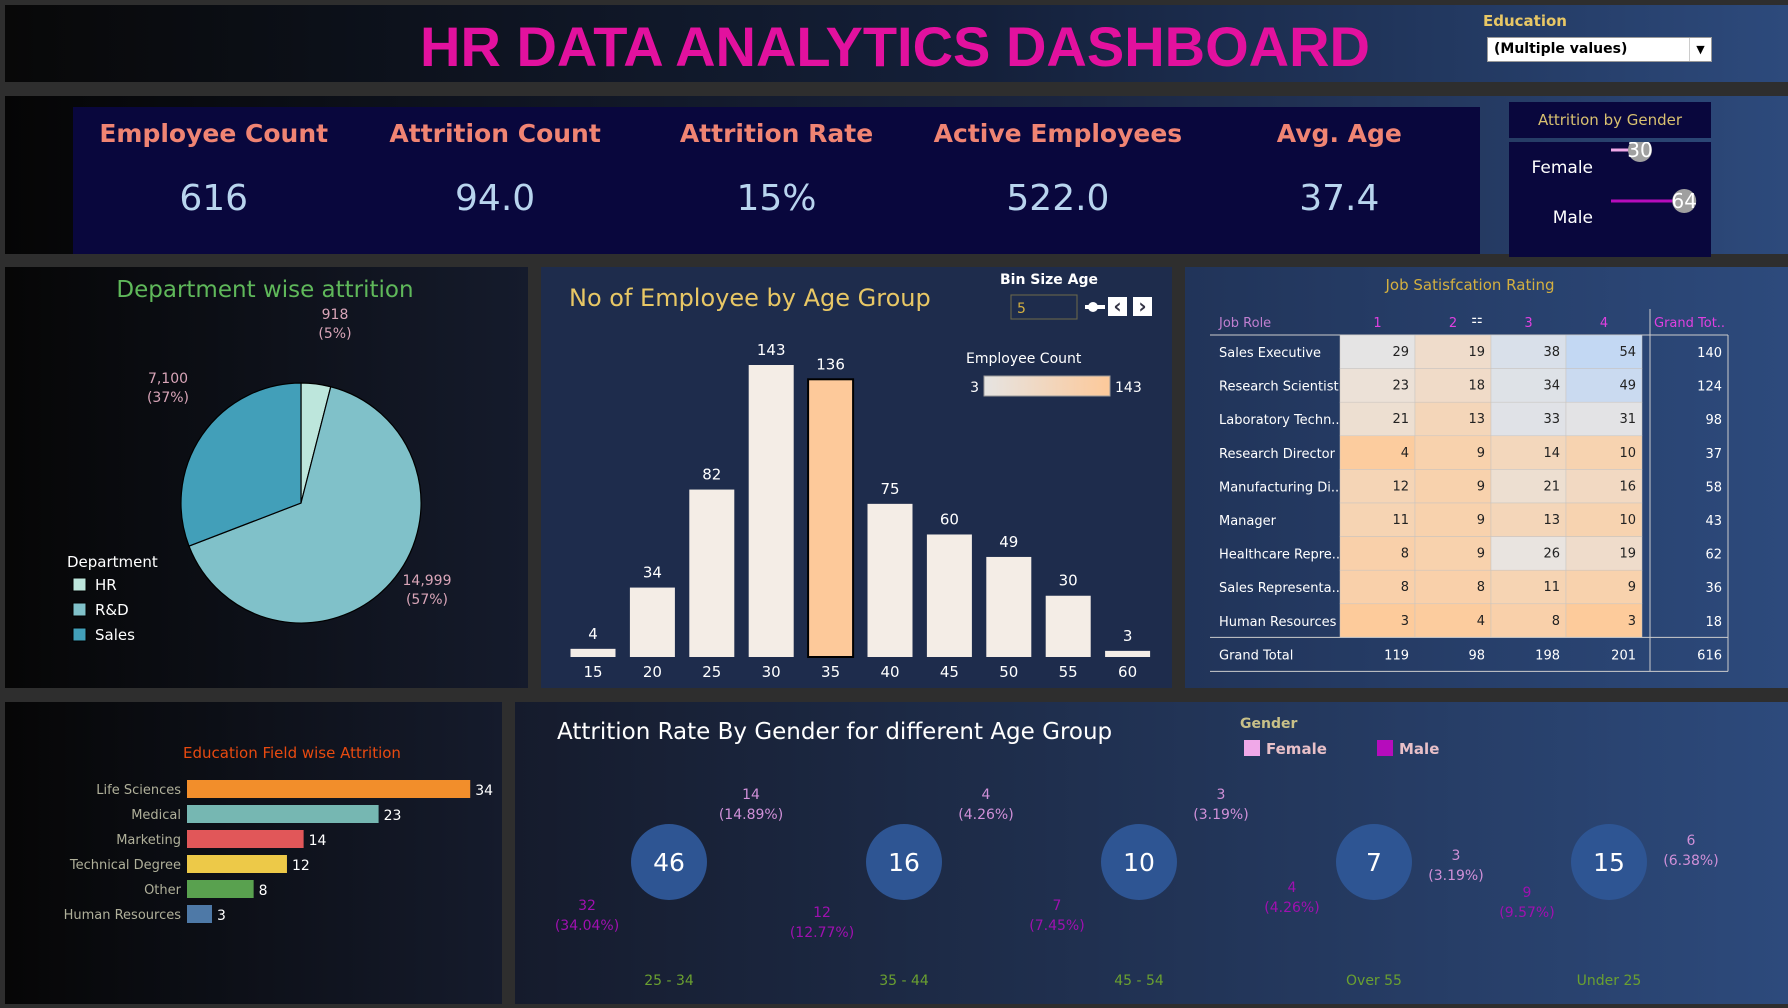  Describe the element at coordinates (214, 198) in the screenshot. I see `kpi-value: 616` at that location.